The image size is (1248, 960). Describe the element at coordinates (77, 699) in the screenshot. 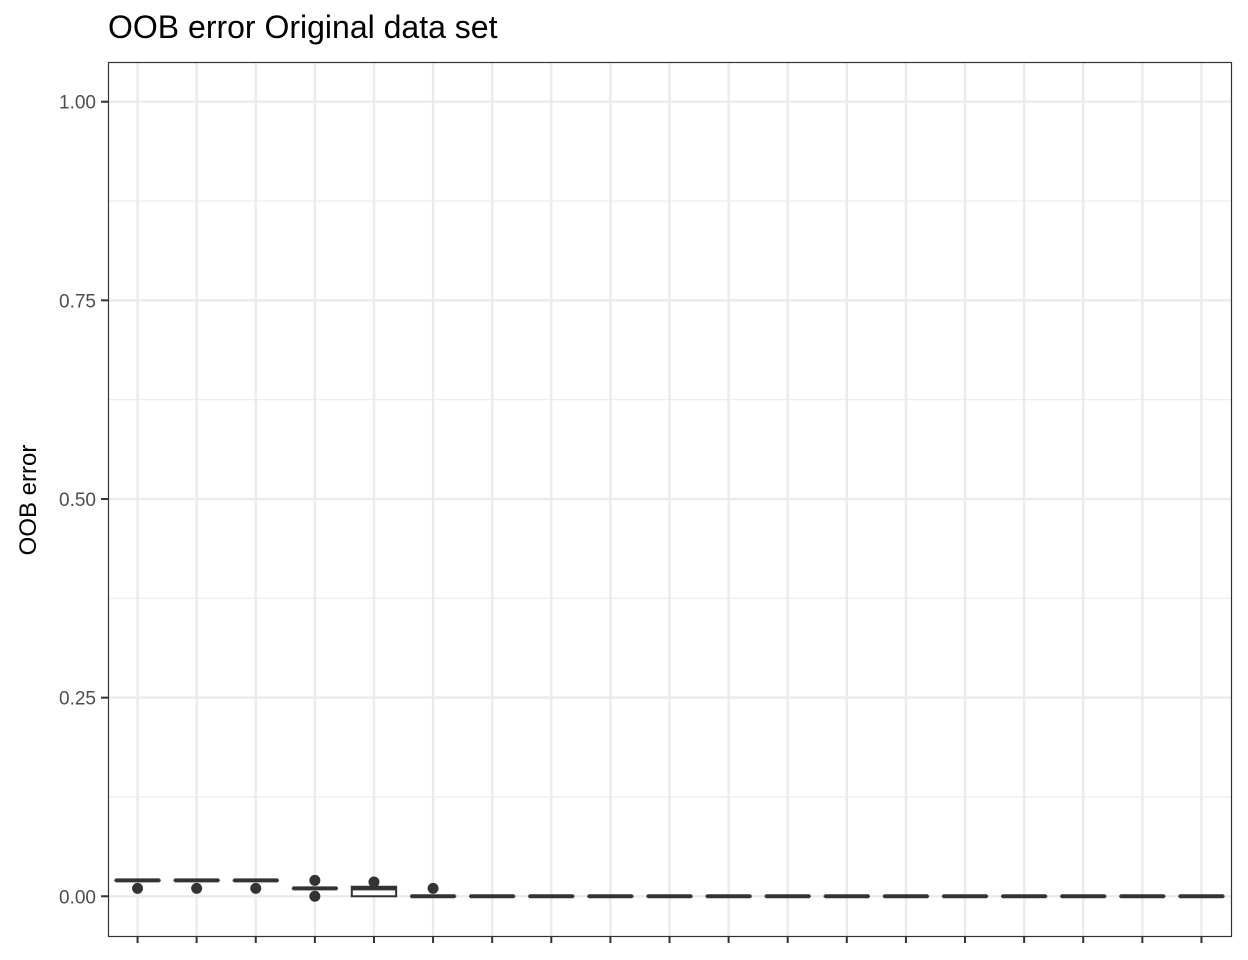

I see `y-tick-label: 0.25` at that location.